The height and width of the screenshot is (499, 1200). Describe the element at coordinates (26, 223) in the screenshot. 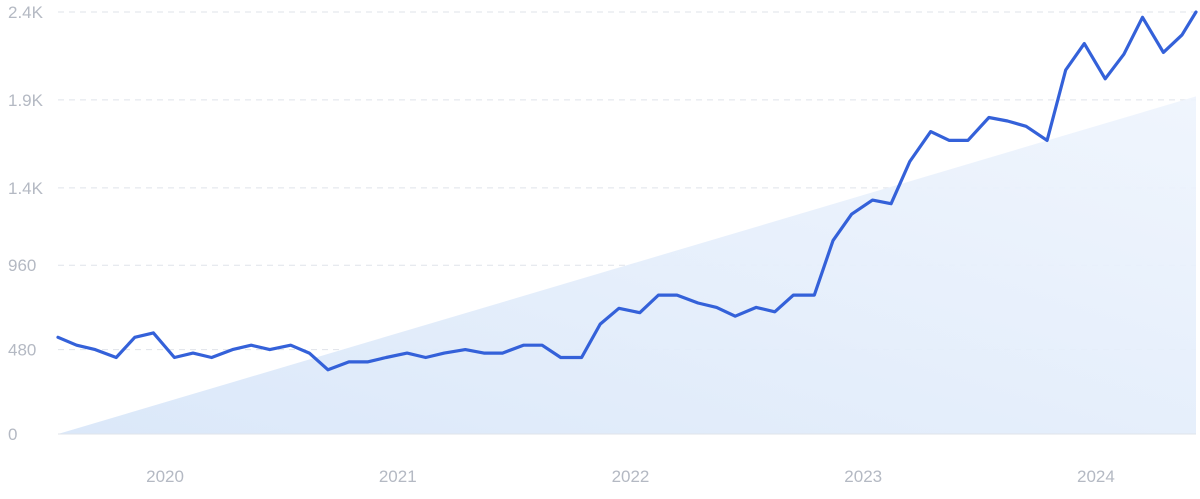

I see `y-axis-ticks: 0 480 960 1.4K 1.9K 2.4K` at that location.